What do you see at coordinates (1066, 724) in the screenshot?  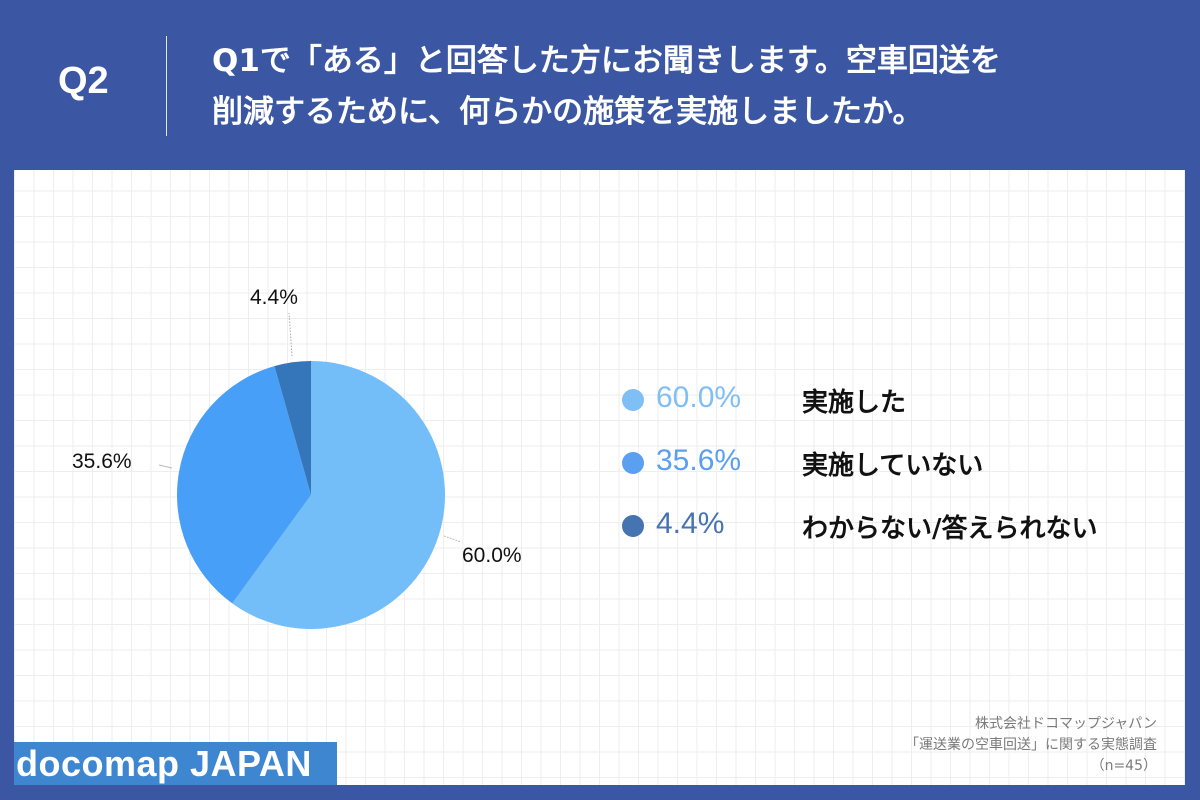 I see `credit-company: 株式会社ドコマップジャパン` at bounding box center [1066, 724].